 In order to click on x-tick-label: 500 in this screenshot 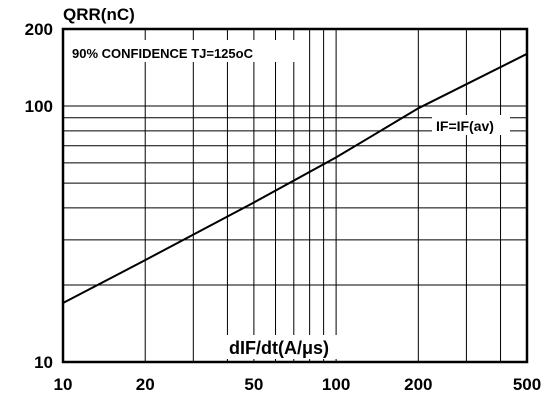, I will do `click(527, 384)`.